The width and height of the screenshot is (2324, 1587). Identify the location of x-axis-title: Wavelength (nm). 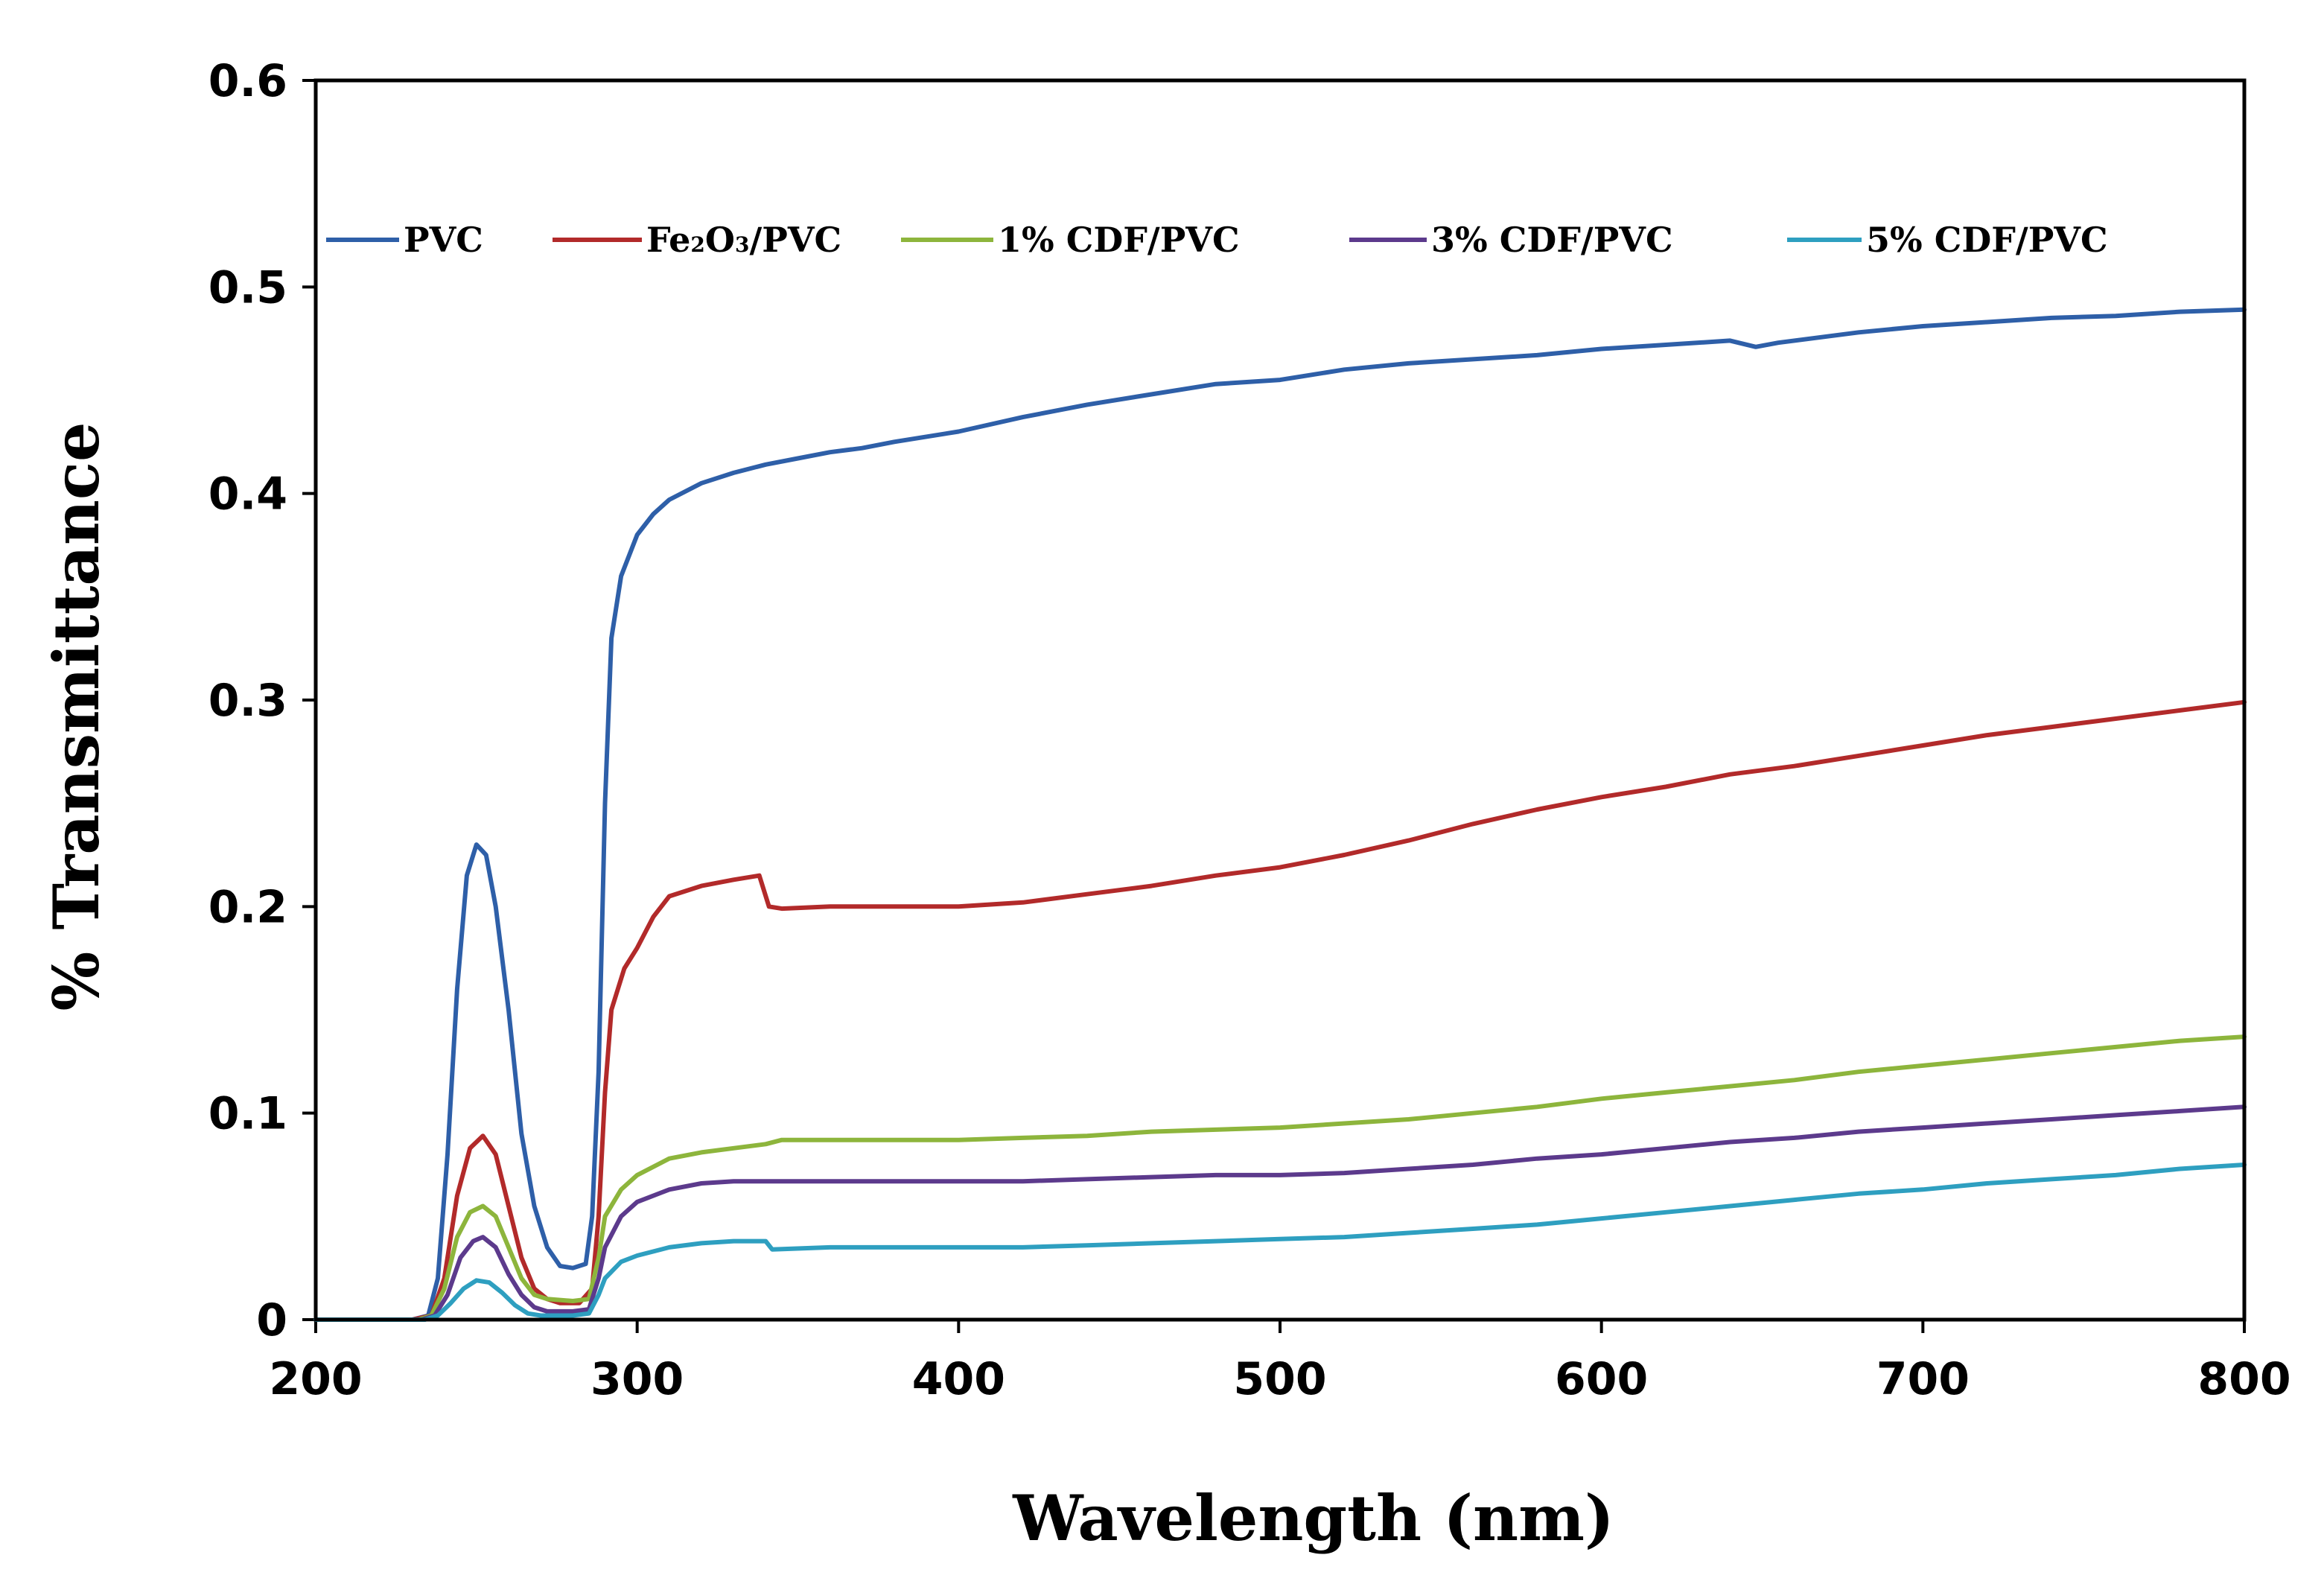
(1313, 1518).